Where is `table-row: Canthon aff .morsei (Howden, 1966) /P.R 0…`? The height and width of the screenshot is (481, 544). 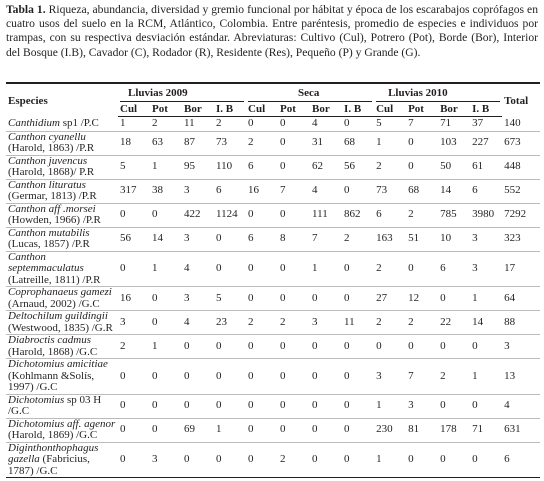 table-row: Canthon aff .morsei (Howden, 1966) /P.R 0… is located at coordinates (273, 215).